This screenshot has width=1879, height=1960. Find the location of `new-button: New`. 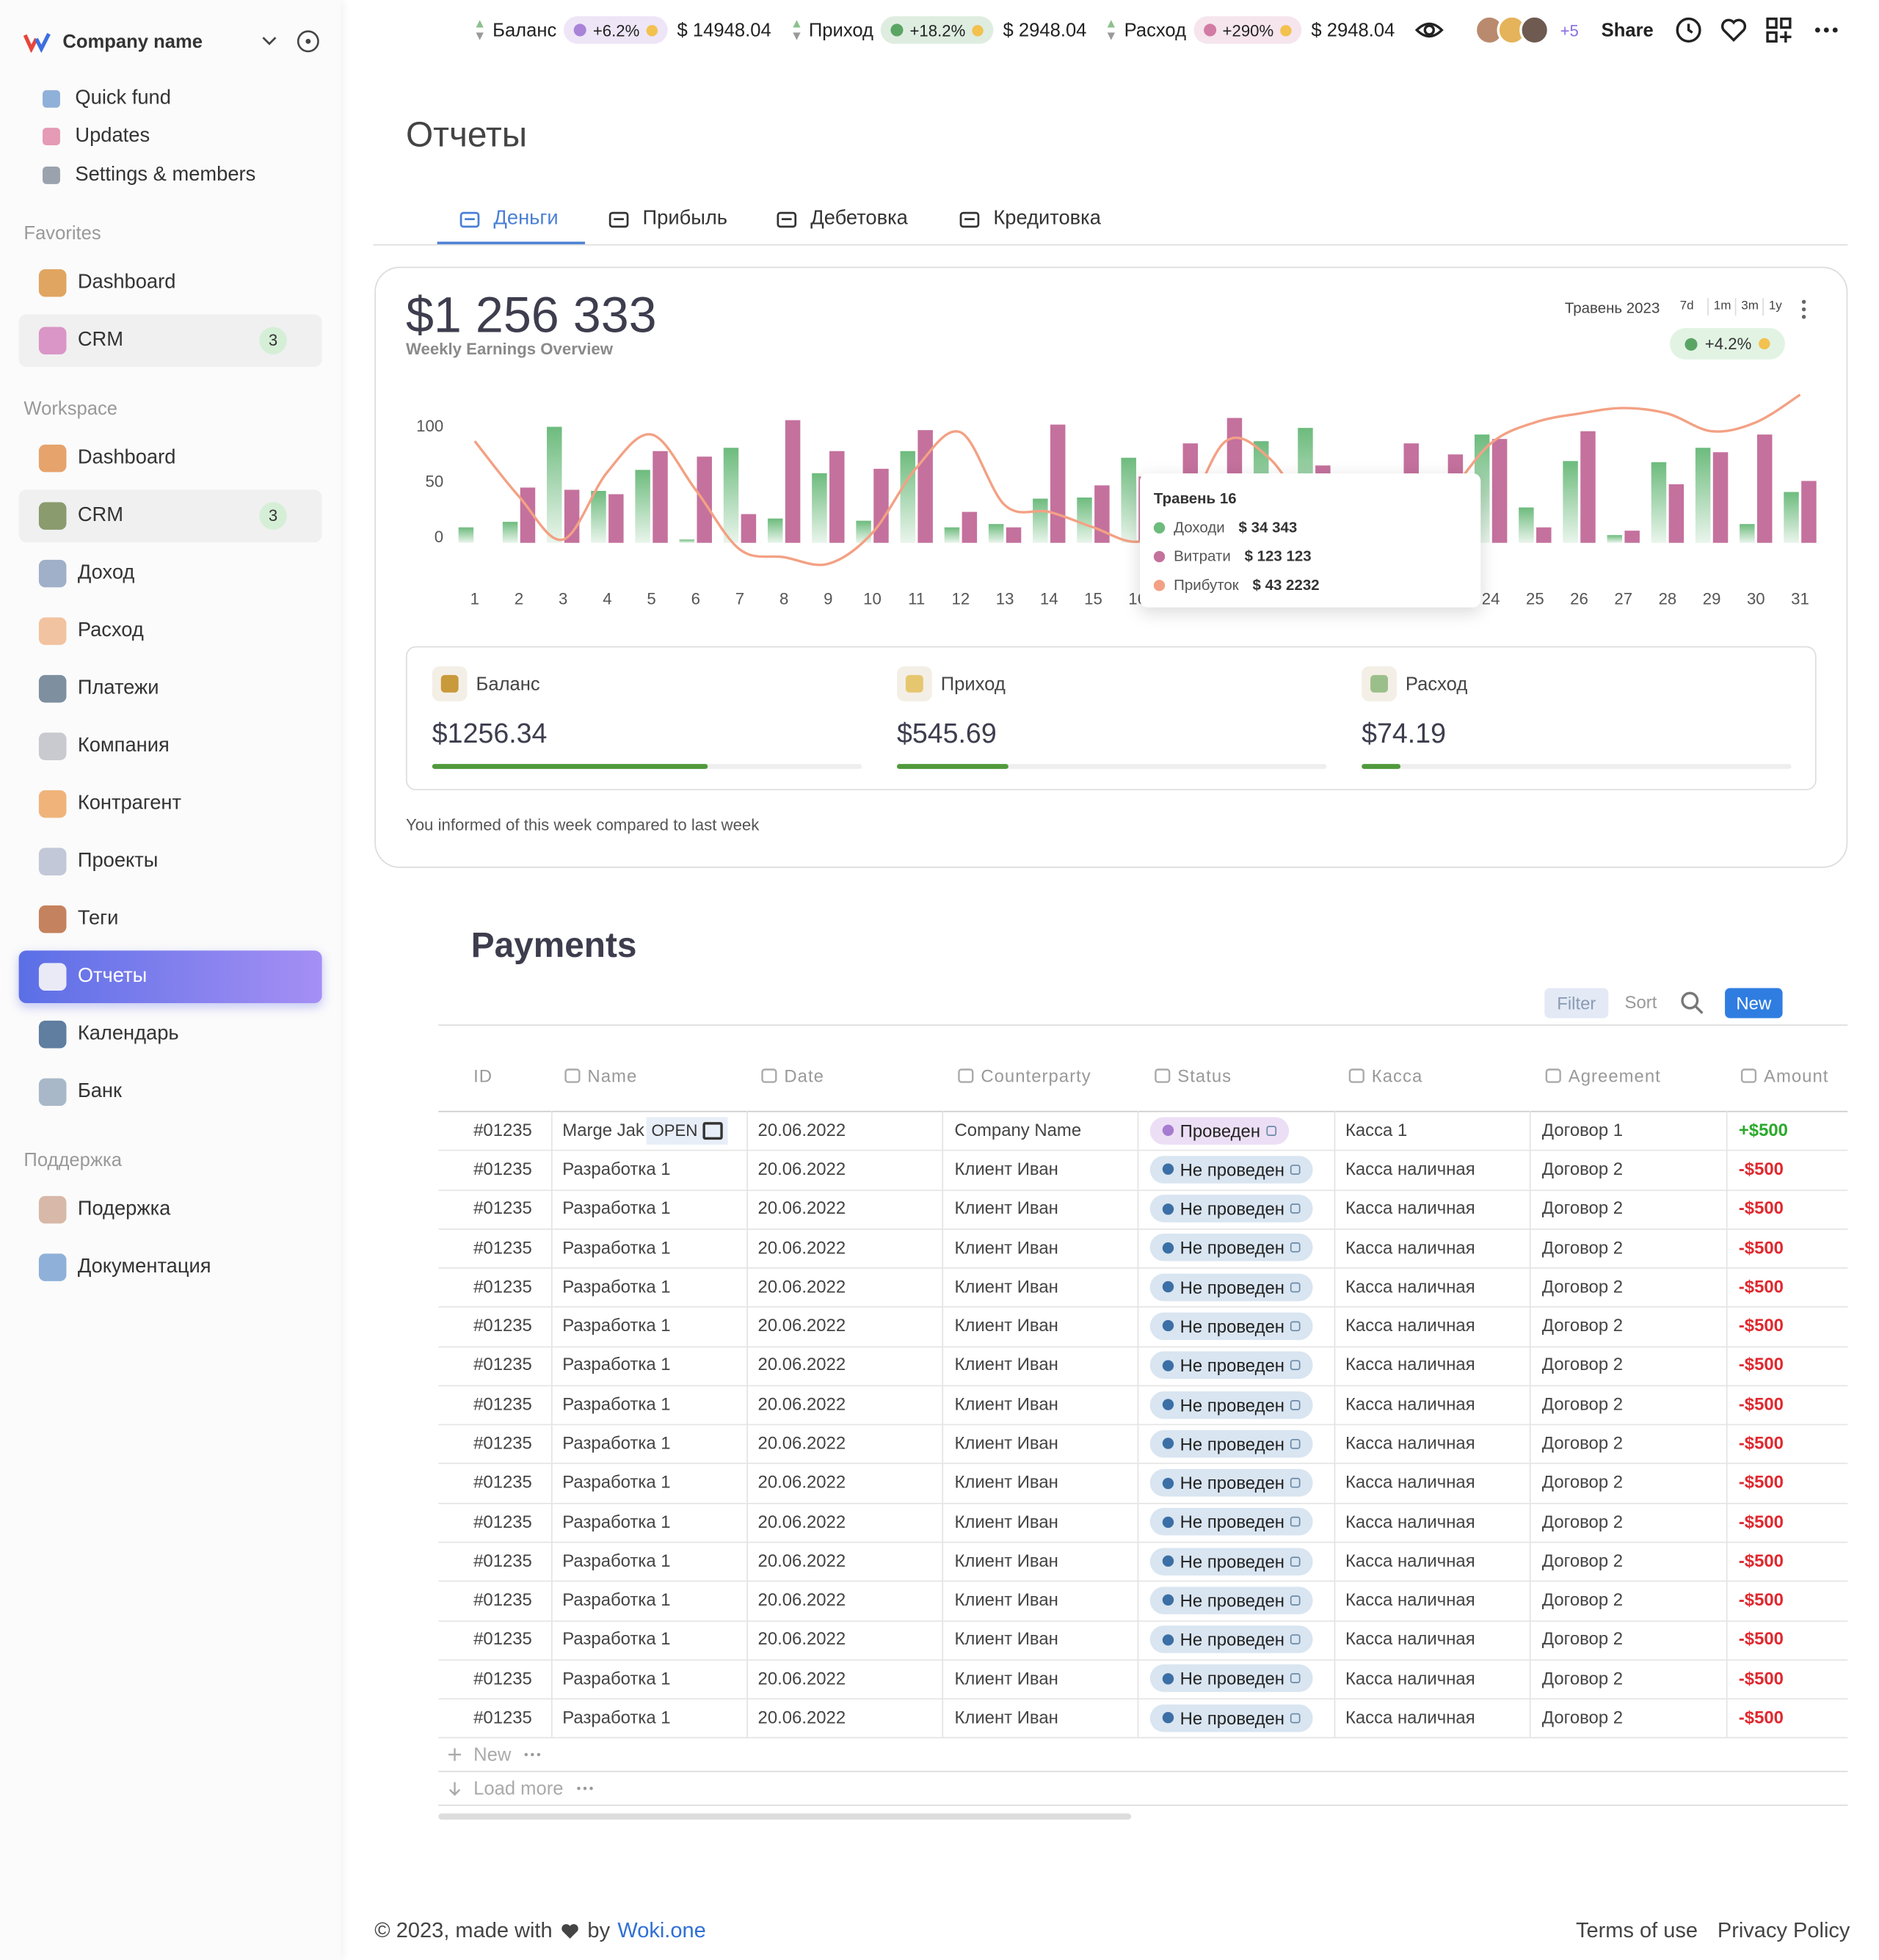

new-button: New is located at coordinates (1754, 1004).